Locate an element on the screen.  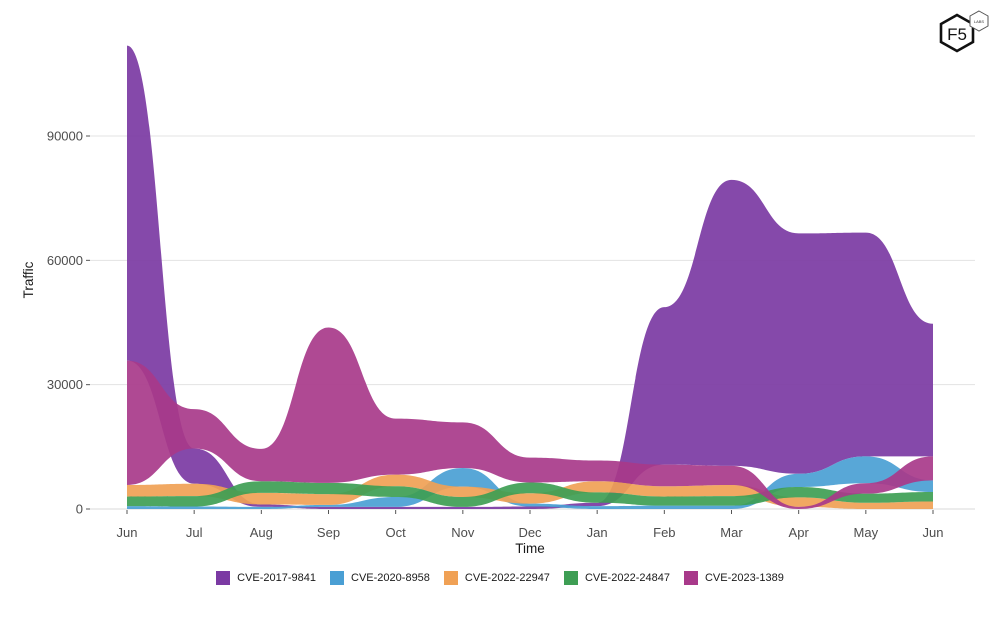
x-tick-label: Mar is located at coordinates (731, 532).